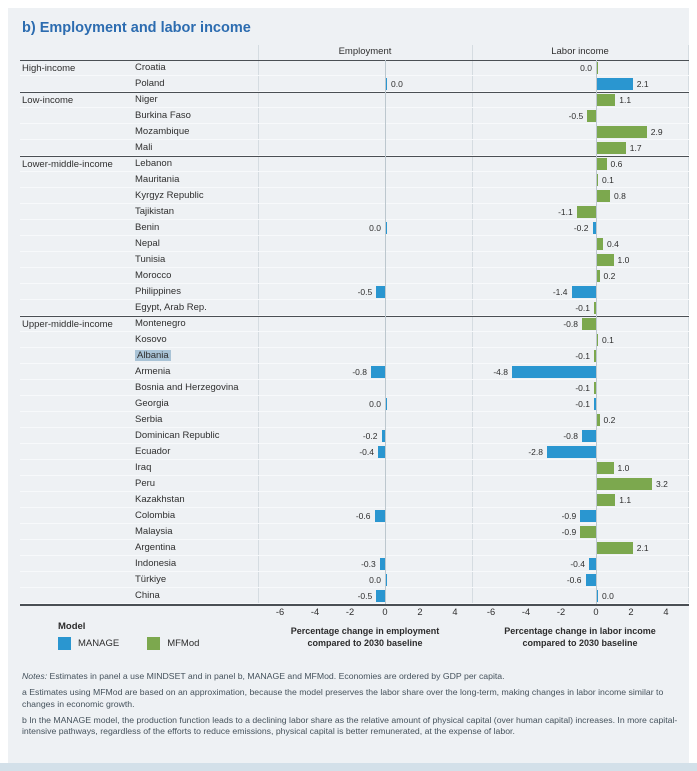 This screenshot has height=771, width=697. I want to click on country-label: Kosovo, so click(151, 339).